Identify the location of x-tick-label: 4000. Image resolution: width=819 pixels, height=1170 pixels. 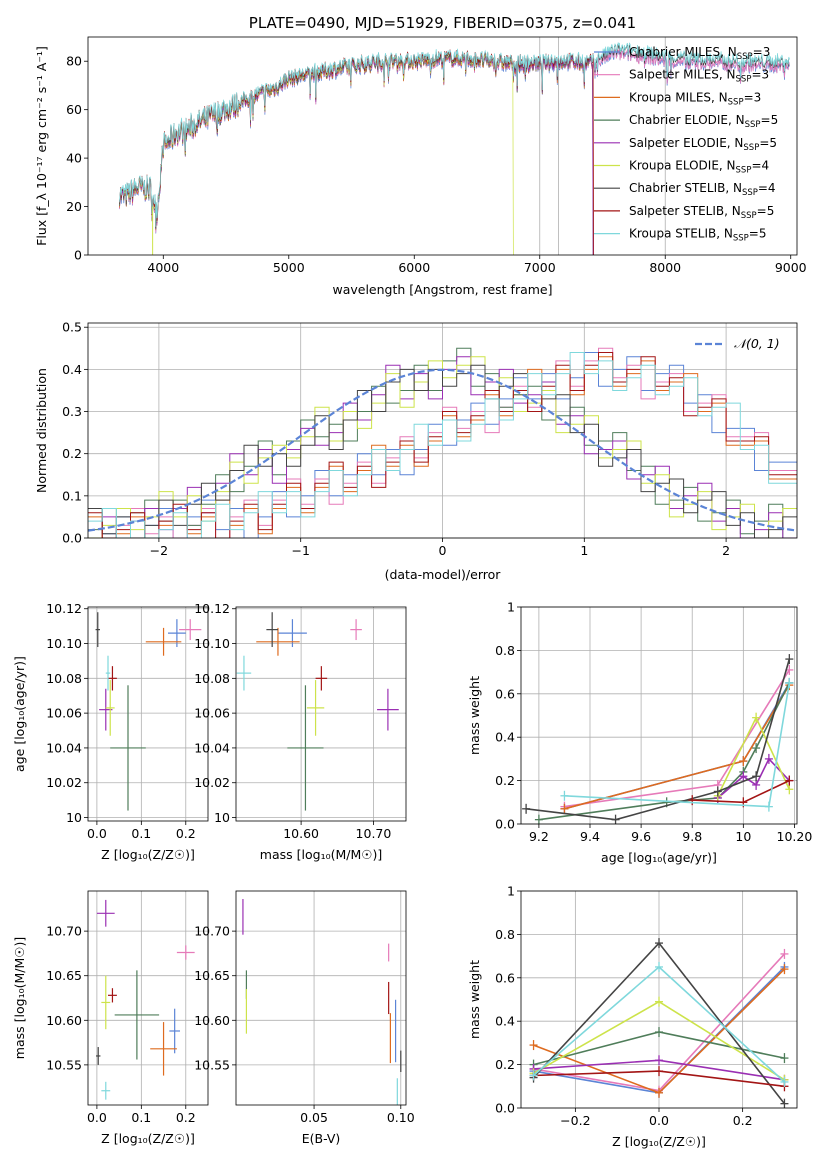
(163, 267).